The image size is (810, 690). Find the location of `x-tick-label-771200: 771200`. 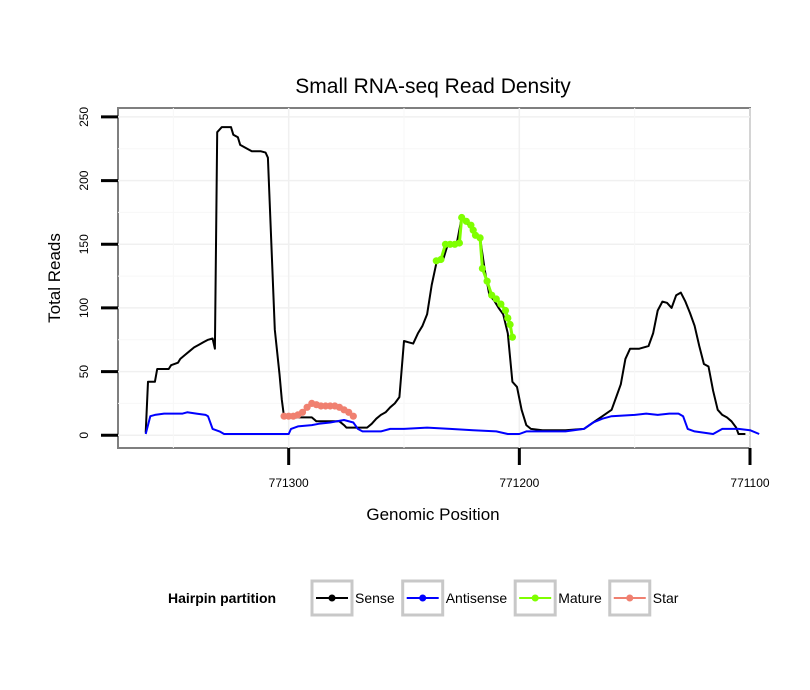

x-tick-label-771200: 771200 is located at coordinates (519, 483).